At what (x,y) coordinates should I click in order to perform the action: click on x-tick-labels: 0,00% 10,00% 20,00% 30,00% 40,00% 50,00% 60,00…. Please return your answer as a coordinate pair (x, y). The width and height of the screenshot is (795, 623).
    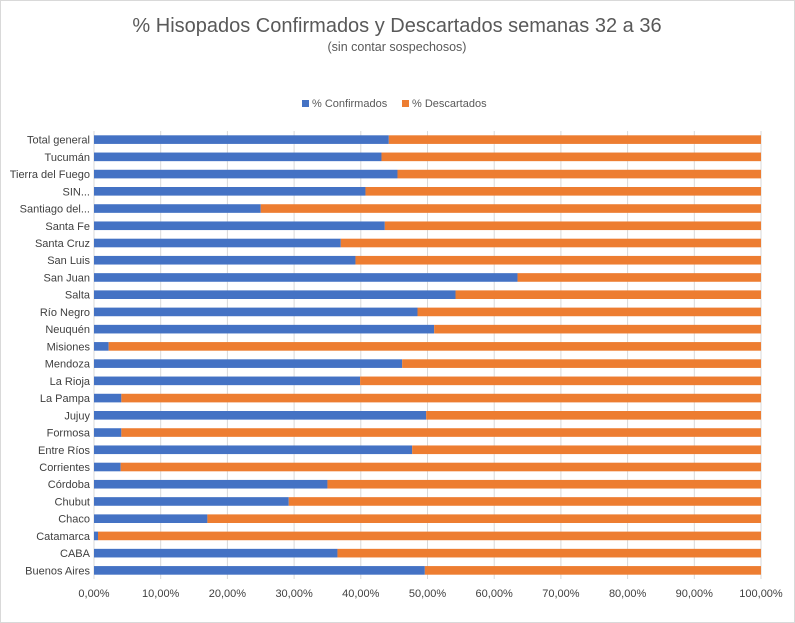
    Looking at the image, I should click on (430, 594).